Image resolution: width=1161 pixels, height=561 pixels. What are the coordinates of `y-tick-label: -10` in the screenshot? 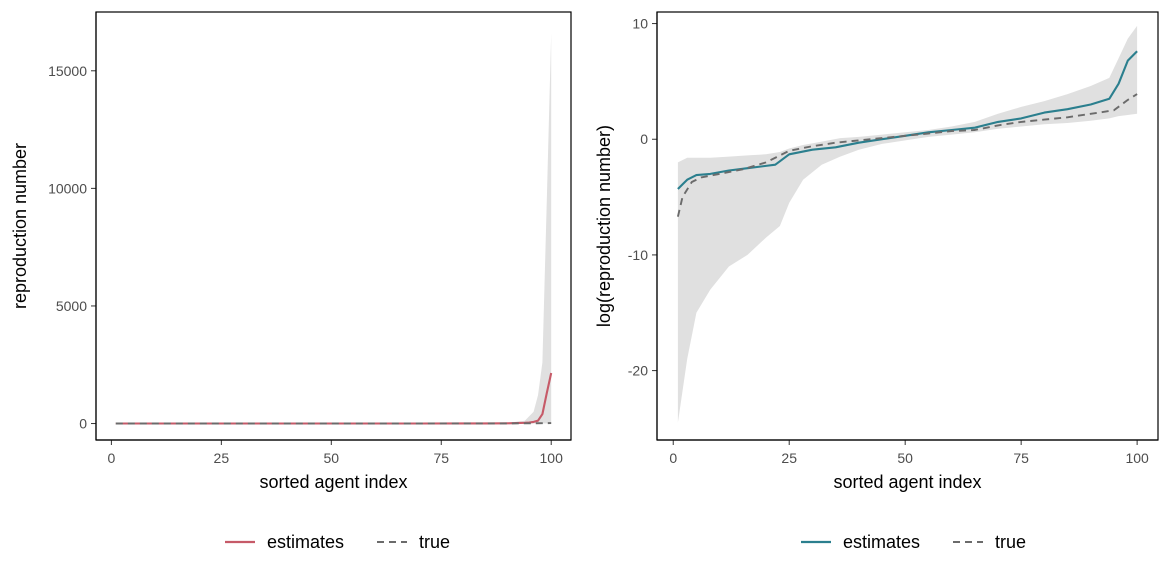 It's located at (638, 255).